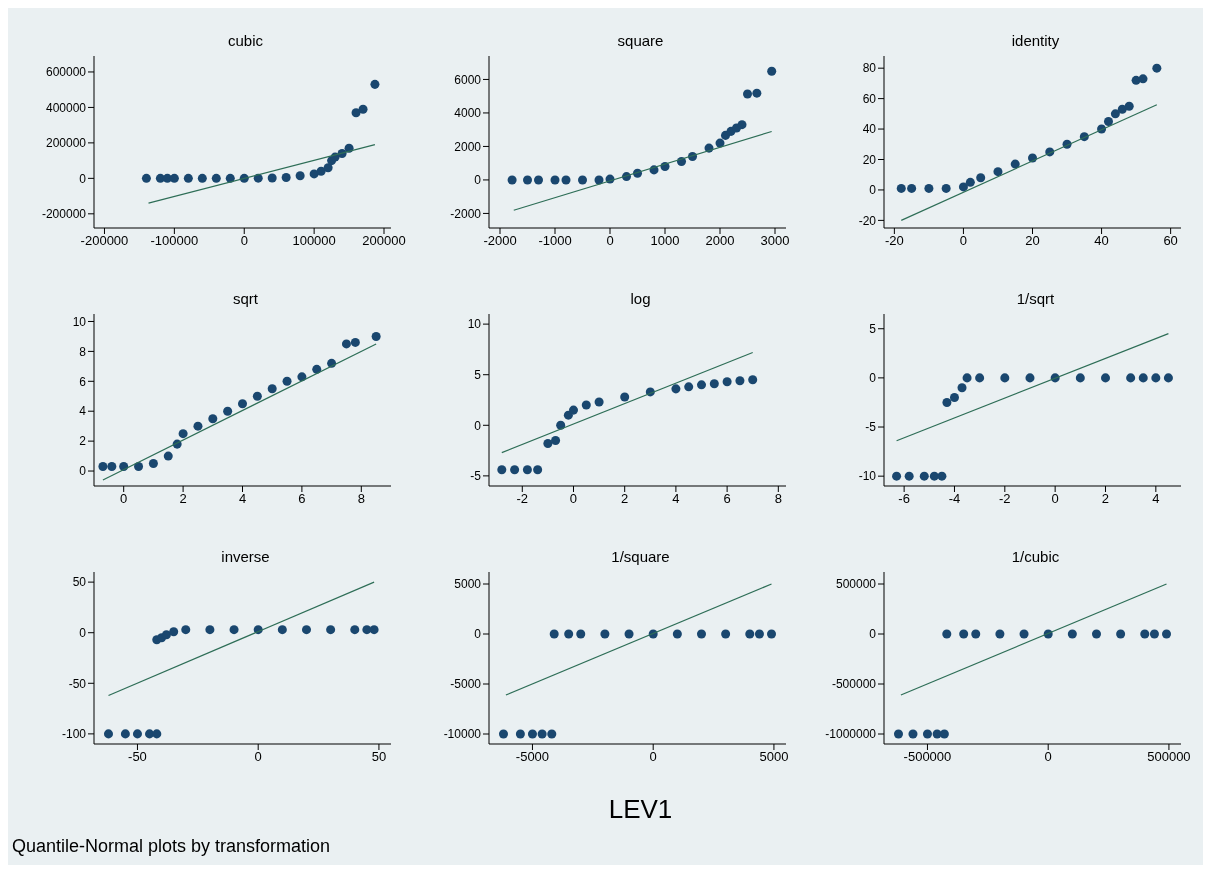  What do you see at coordinates (869, 98) in the screenshot?
I see `y-tick-label: 60` at bounding box center [869, 98].